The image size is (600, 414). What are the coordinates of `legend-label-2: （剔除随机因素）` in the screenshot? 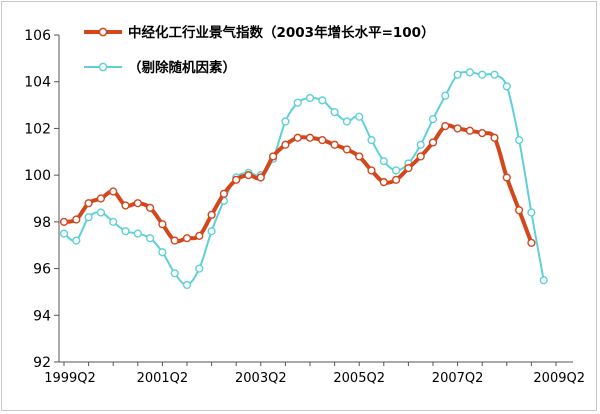 It's located at (182, 67).